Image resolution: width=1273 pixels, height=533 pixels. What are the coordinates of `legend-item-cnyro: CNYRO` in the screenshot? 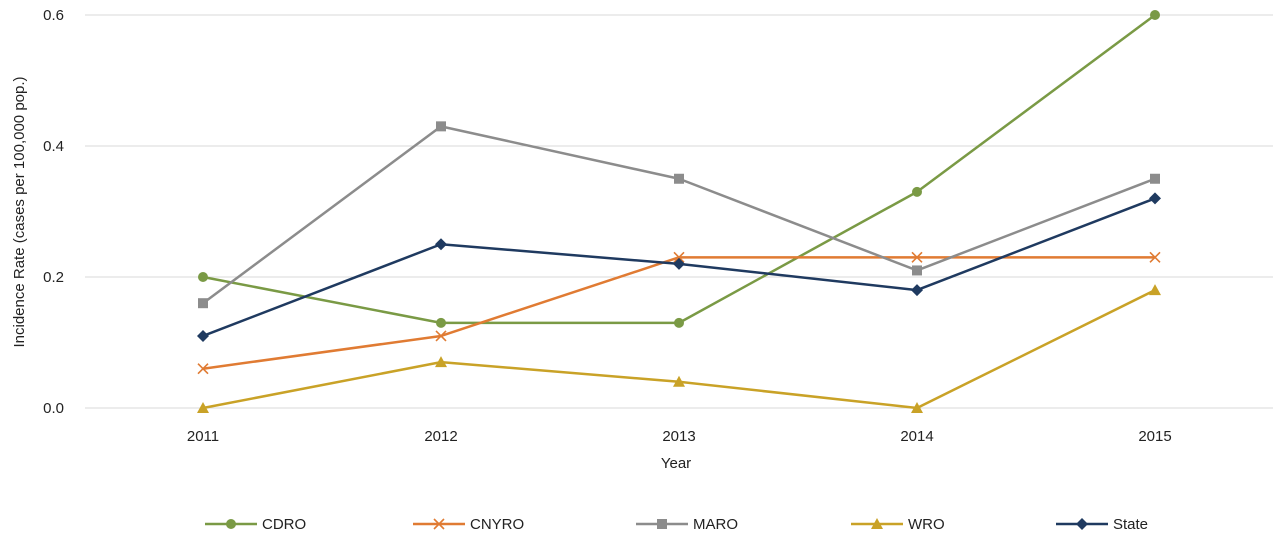 It's located at (468, 524).